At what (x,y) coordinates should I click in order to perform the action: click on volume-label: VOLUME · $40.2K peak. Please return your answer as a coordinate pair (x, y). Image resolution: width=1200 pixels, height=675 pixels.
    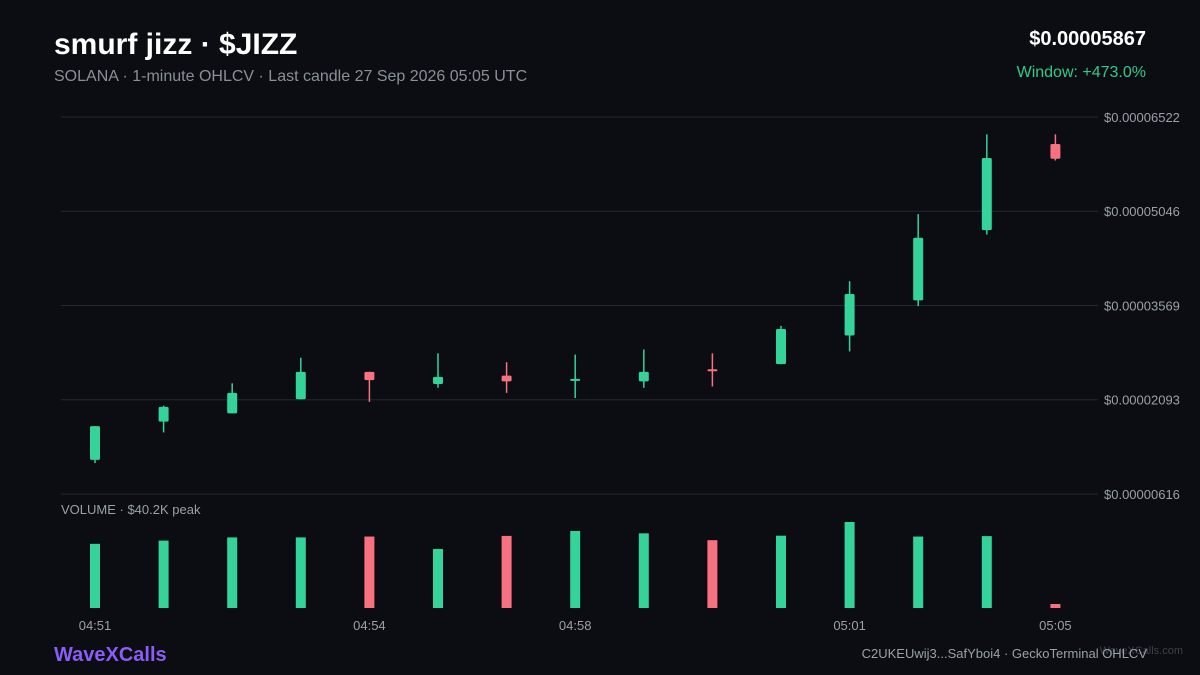
    Looking at the image, I should click on (131, 509).